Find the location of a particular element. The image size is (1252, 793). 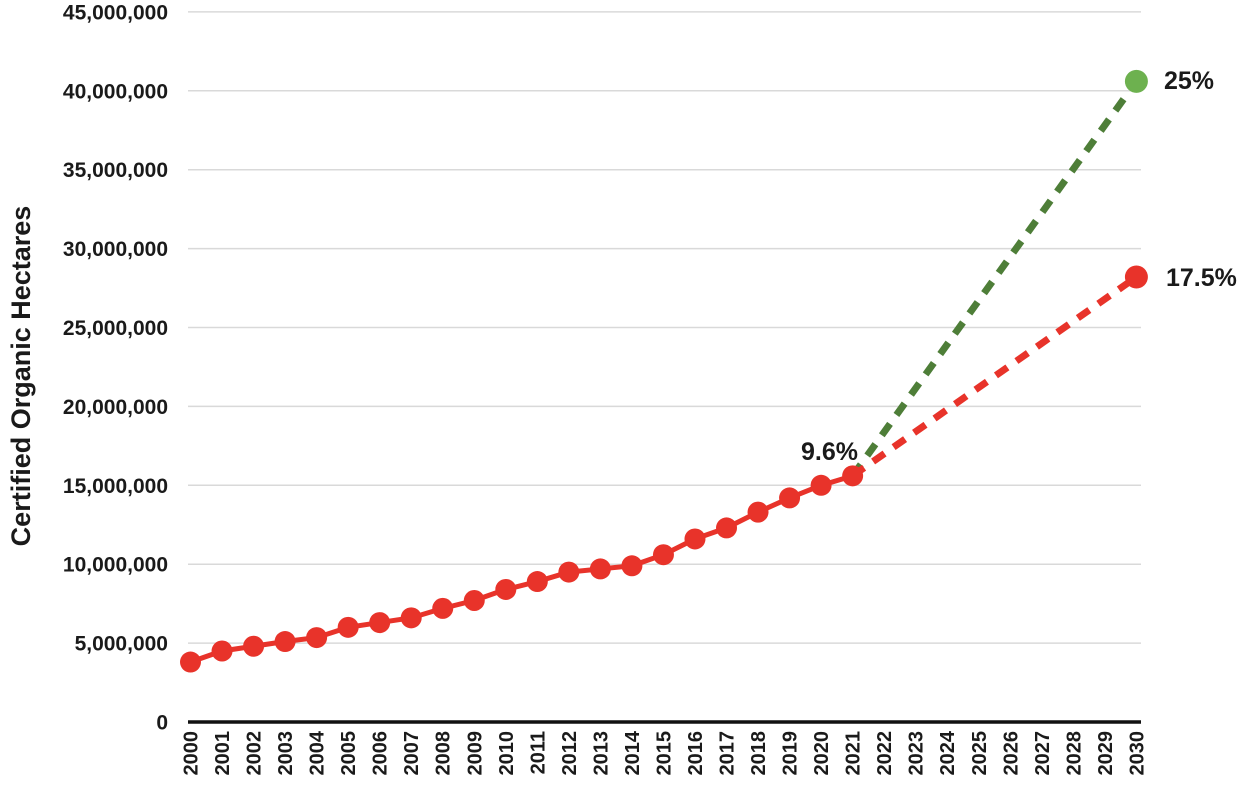

x-tick-label: 2002 is located at coordinates (255, 753).